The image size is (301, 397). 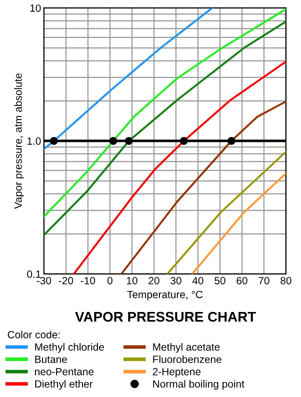 I want to click on legend-label: Methyl chloride, so click(x=69, y=348).